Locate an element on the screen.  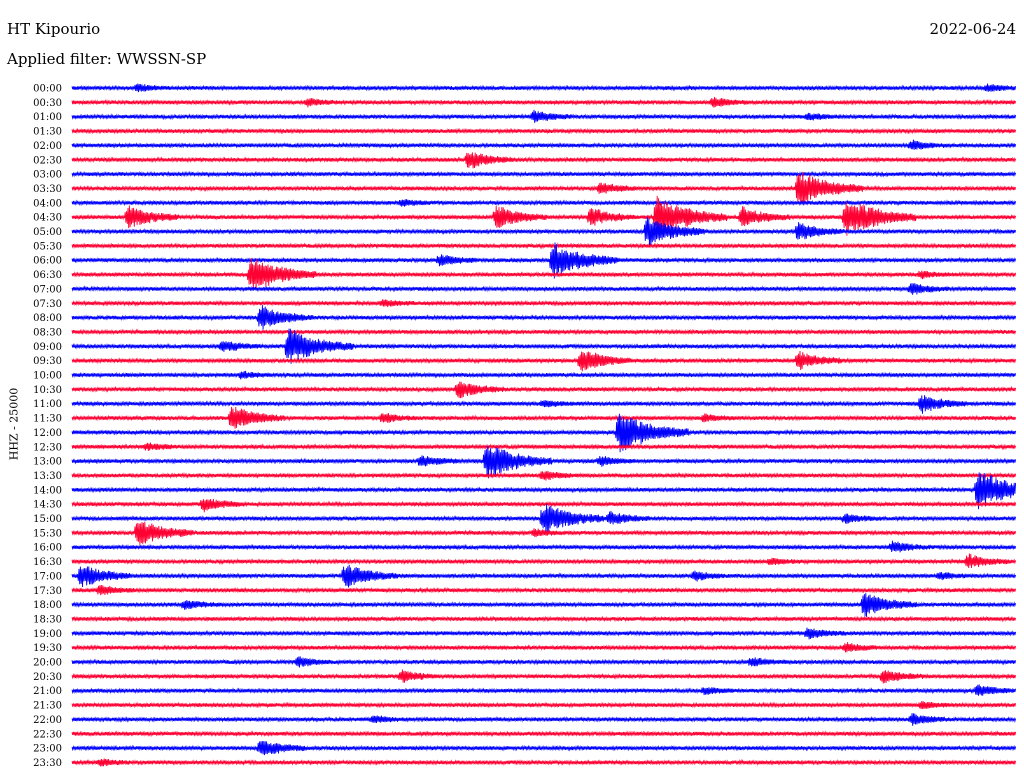
row-time-label: 13:30 is located at coordinates (47, 476).